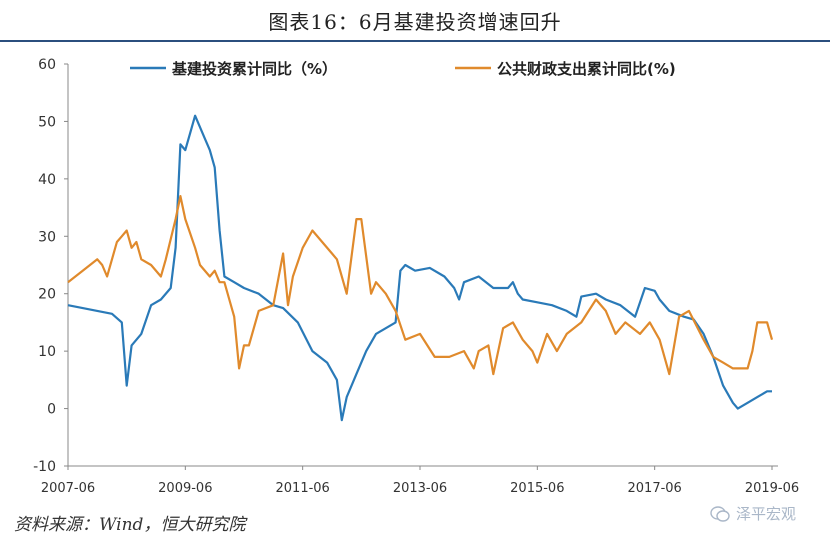 The height and width of the screenshot is (542, 830). What do you see at coordinates (303, 488) in the screenshot?
I see `x-tick-label: 2011-06` at bounding box center [303, 488].